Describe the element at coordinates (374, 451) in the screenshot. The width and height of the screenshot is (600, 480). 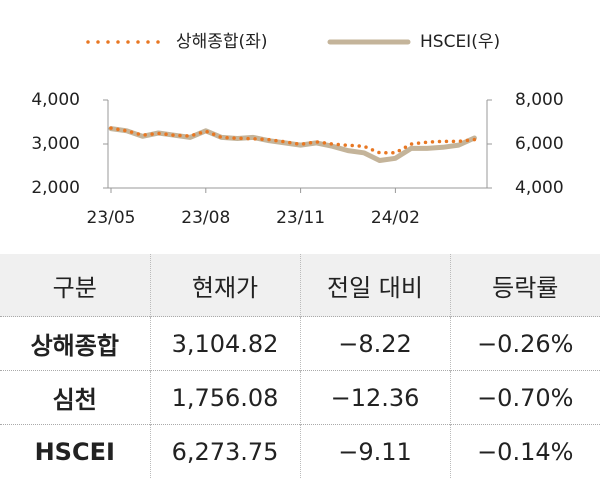
I see `cell: −9.11` at that location.